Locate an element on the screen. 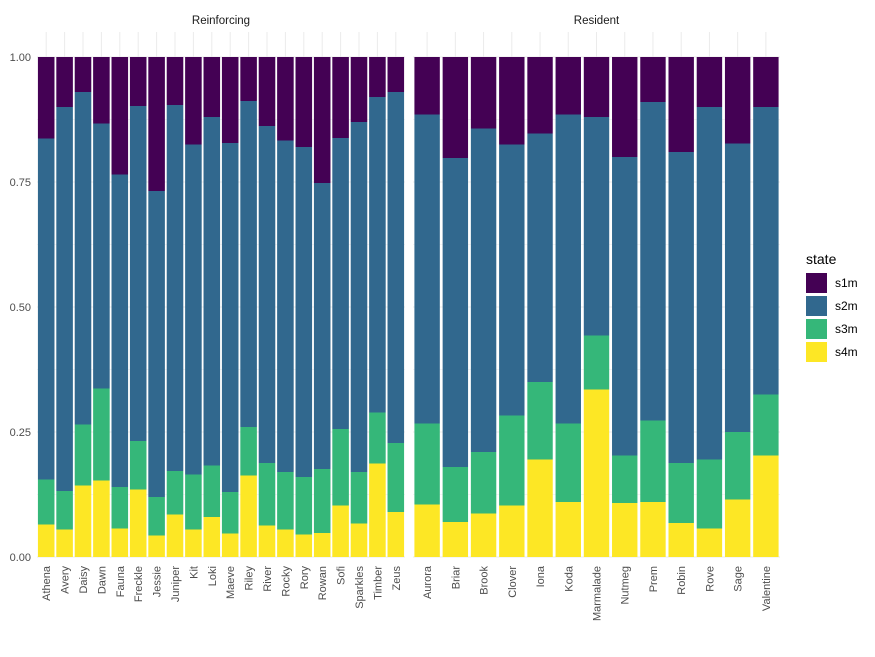 The height and width of the screenshot is (657, 875). bar-robin is located at coordinates (681, 307).